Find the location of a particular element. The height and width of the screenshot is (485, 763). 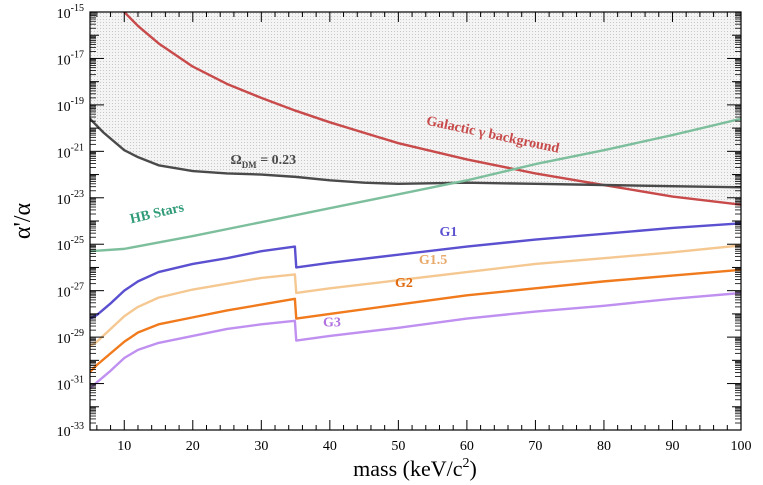

series-label-1: ΩDM = 0.23 is located at coordinates (263, 161).